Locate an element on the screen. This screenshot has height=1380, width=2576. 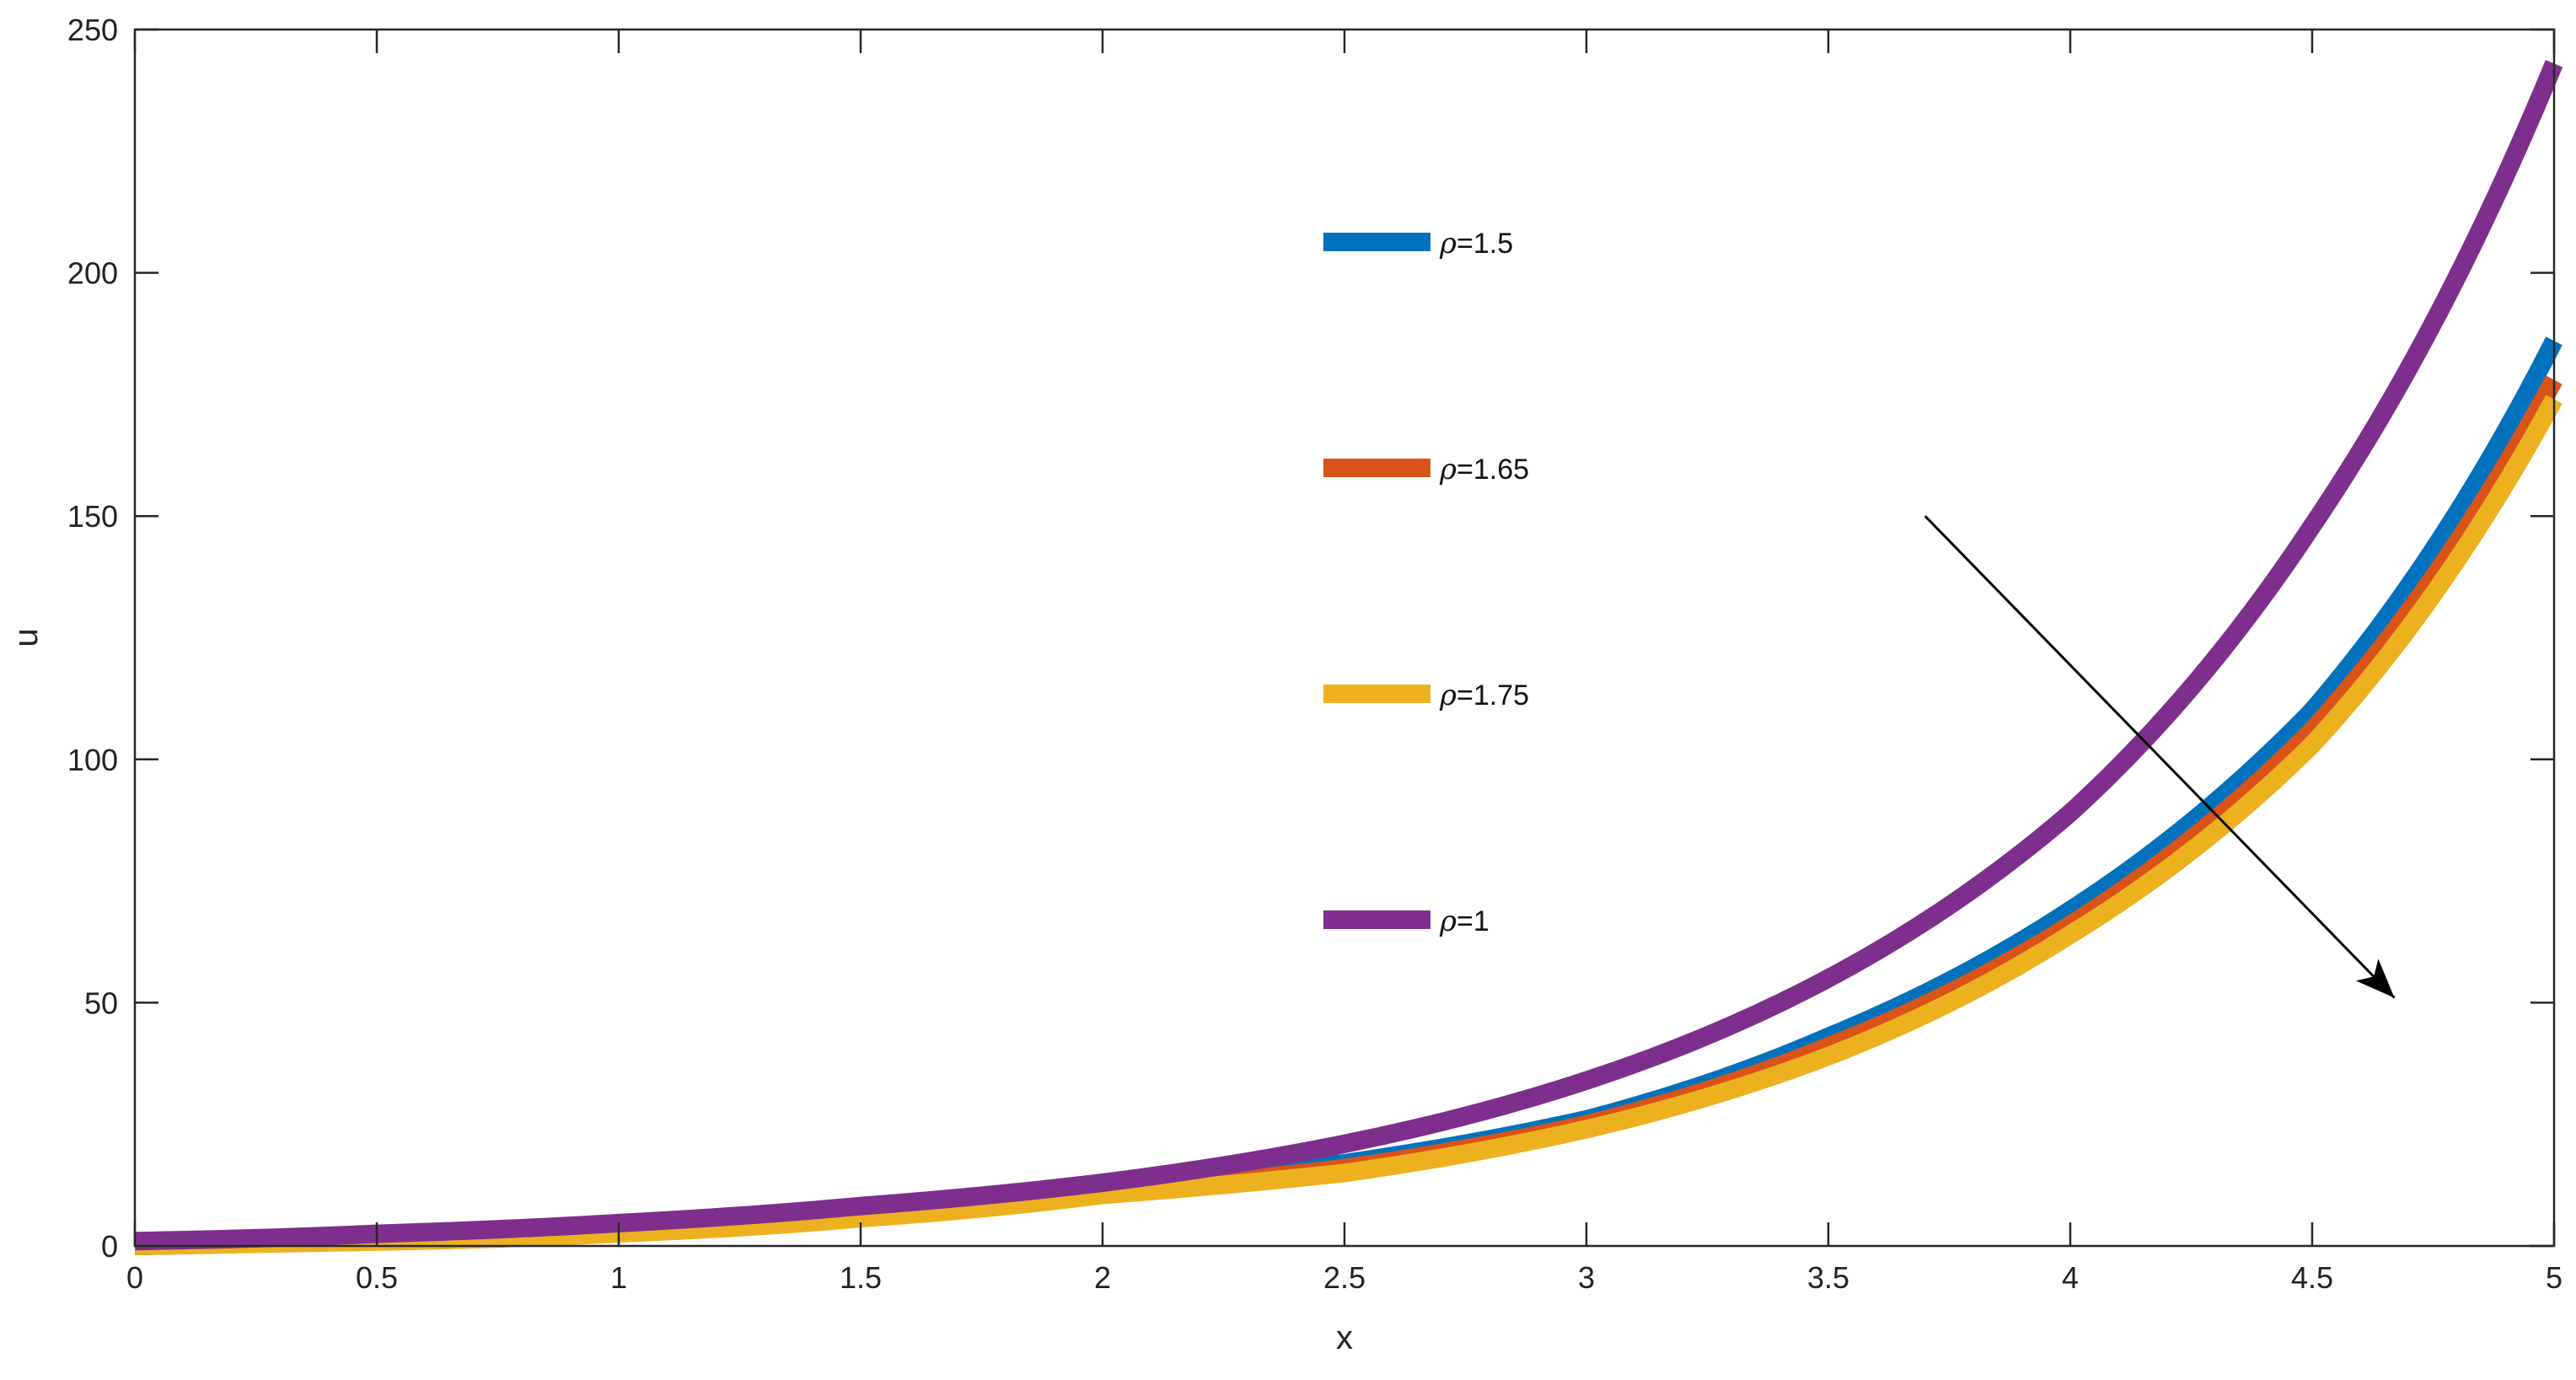
legend-layer: ρ=1.5ρ=1.65ρ=1.75ρ=1 is located at coordinates (1426, 582).